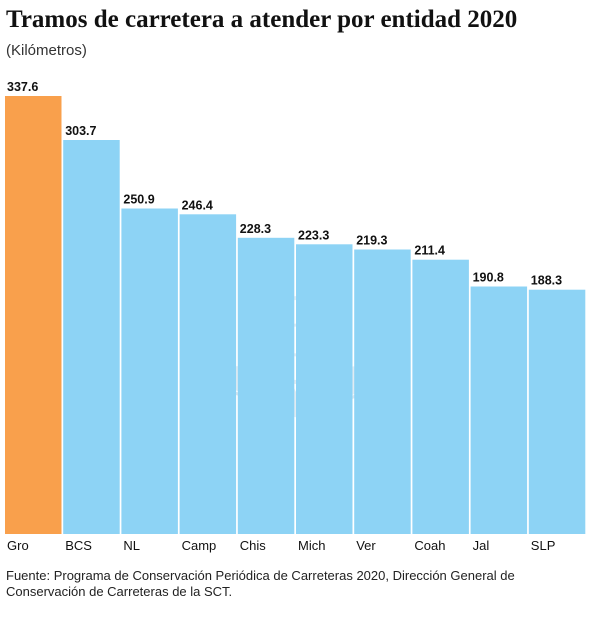 The image size is (595, 620). What do you see at coordinates (429, 545) in the screenshot?
I see `category-label: Coah` at bounding box center [429, 545].